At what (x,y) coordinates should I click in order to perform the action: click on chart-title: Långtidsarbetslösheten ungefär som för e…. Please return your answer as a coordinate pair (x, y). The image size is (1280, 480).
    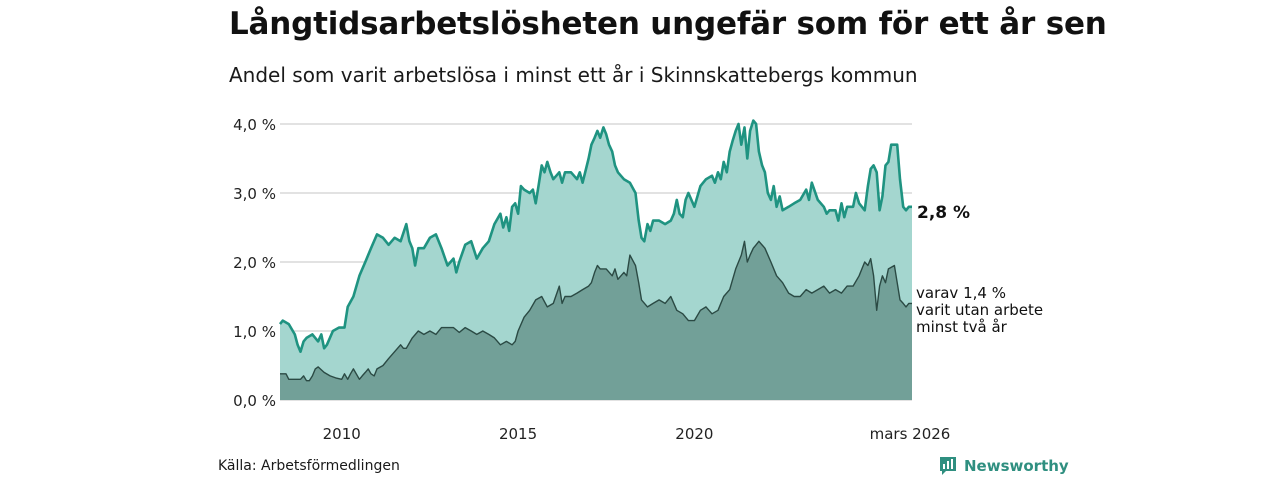
    Looking at the image, I should click on (668, 24).